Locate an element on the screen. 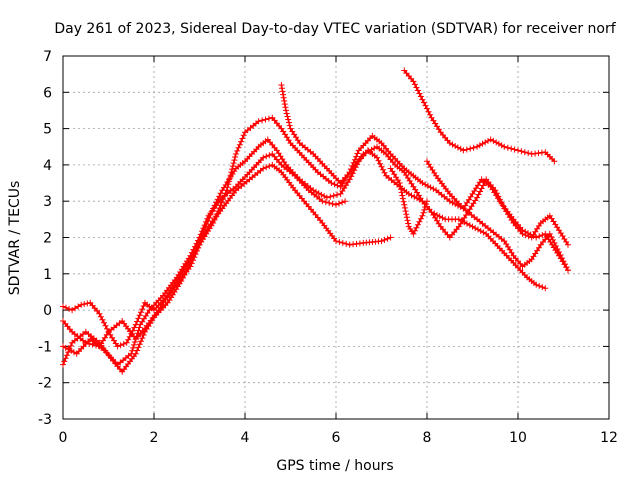 The image size is (640, 480). x-tick-label: 0 is located at coordinates (63, 438).